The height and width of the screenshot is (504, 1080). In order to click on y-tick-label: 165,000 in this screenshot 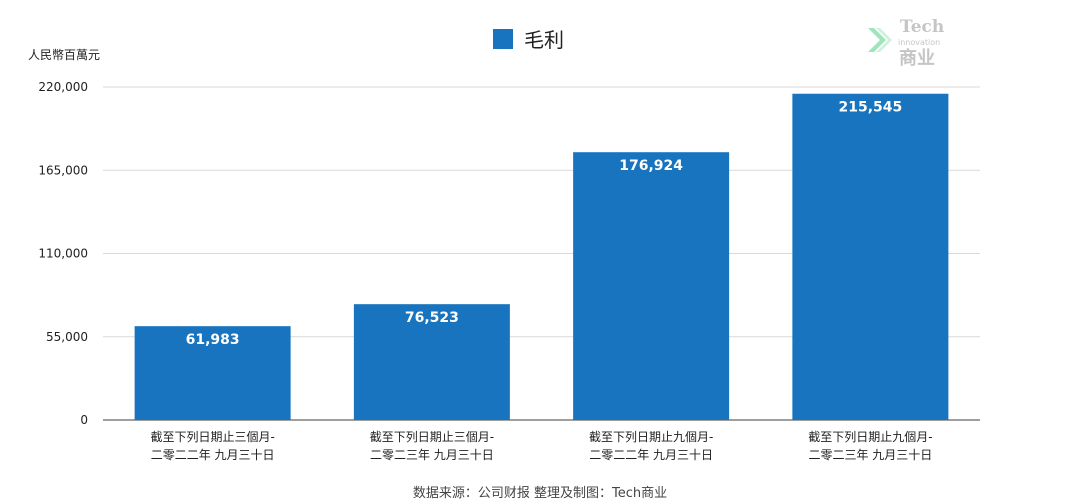, I will do `click(63, 170)`.